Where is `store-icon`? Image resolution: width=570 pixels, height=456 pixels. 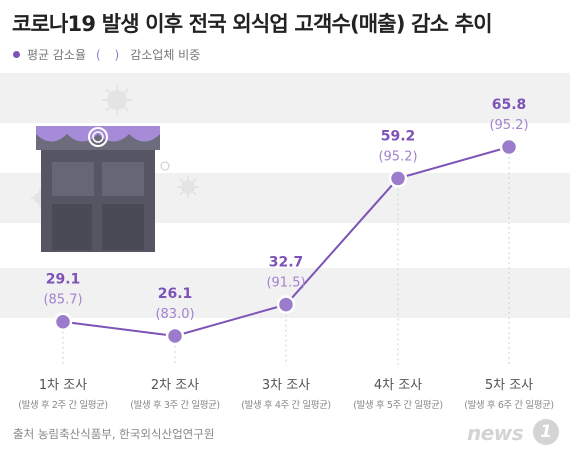
store-icon is located at coordinates (103, 189).